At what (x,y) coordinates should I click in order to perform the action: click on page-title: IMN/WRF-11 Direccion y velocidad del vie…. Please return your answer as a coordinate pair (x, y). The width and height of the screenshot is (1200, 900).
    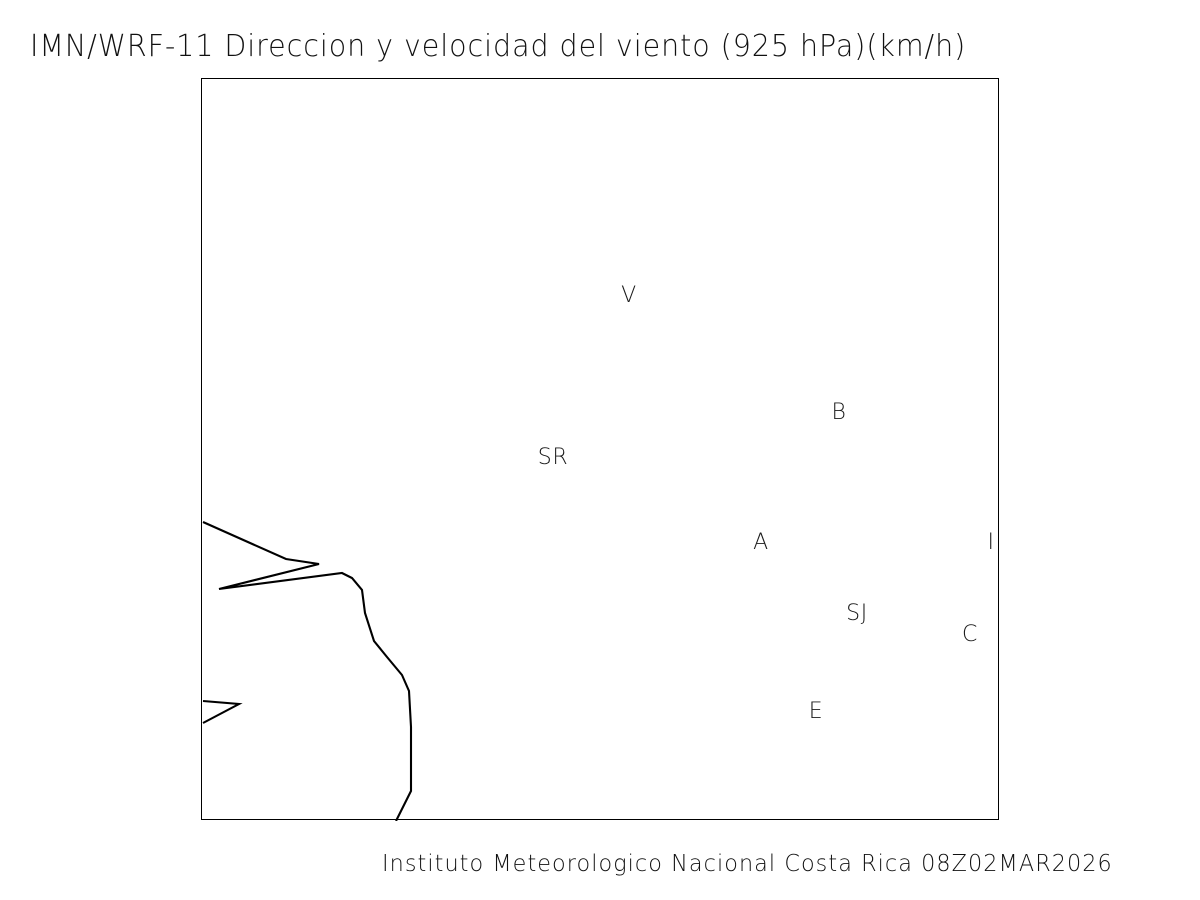
    Looking at the image, I should click on (498, 46).